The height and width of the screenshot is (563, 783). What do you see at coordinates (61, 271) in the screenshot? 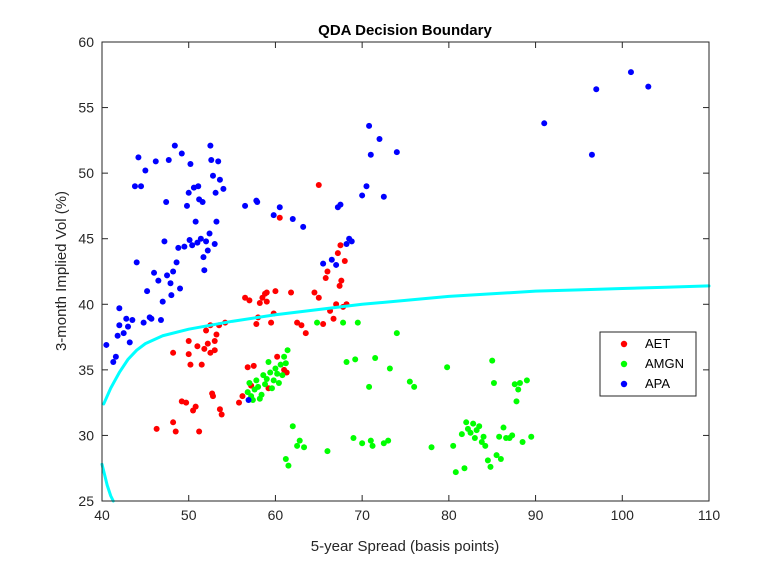
I see `y-axis-label: 3-month Implied Vol (%)` at bounding box center [61, 271].